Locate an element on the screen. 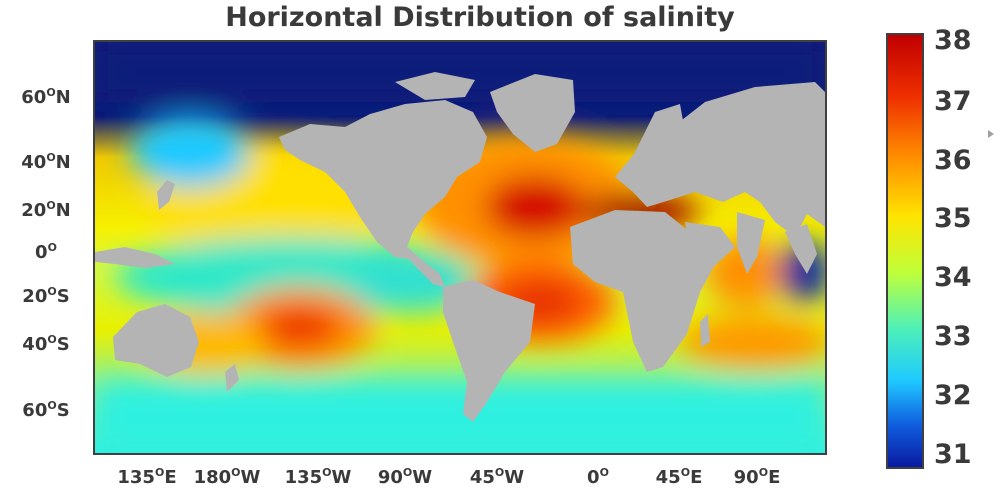 The height and width of the screenshot is (500, 1000). colorbar-label-35: 35 is located at coordinates (953, 218).